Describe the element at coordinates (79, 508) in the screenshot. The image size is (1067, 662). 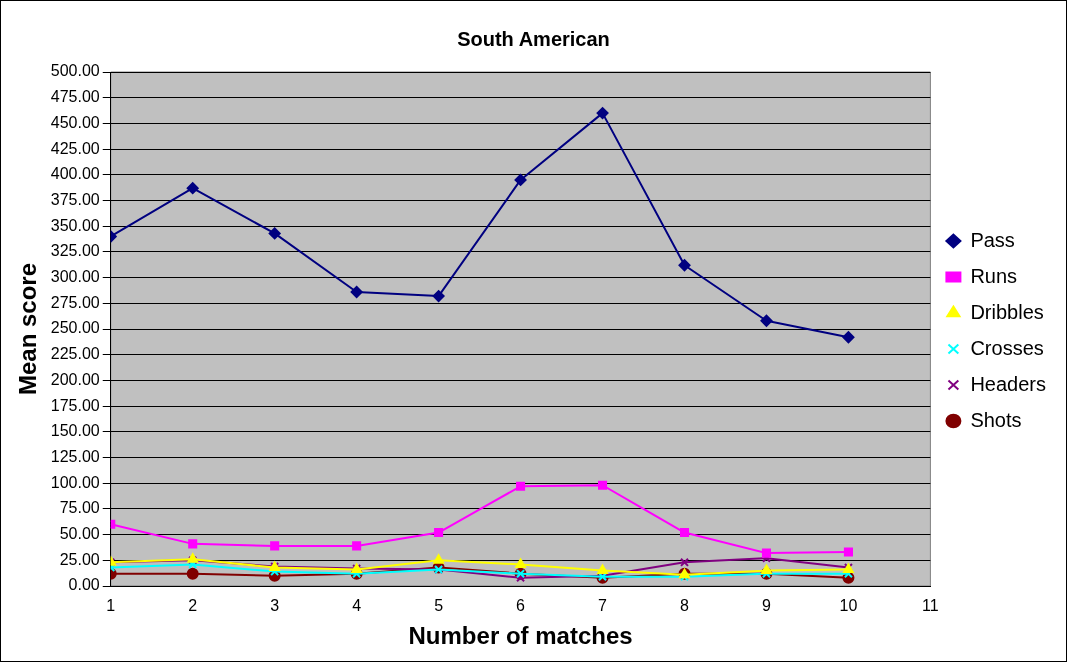
I see `y-tick-label: 75.00` at that location.